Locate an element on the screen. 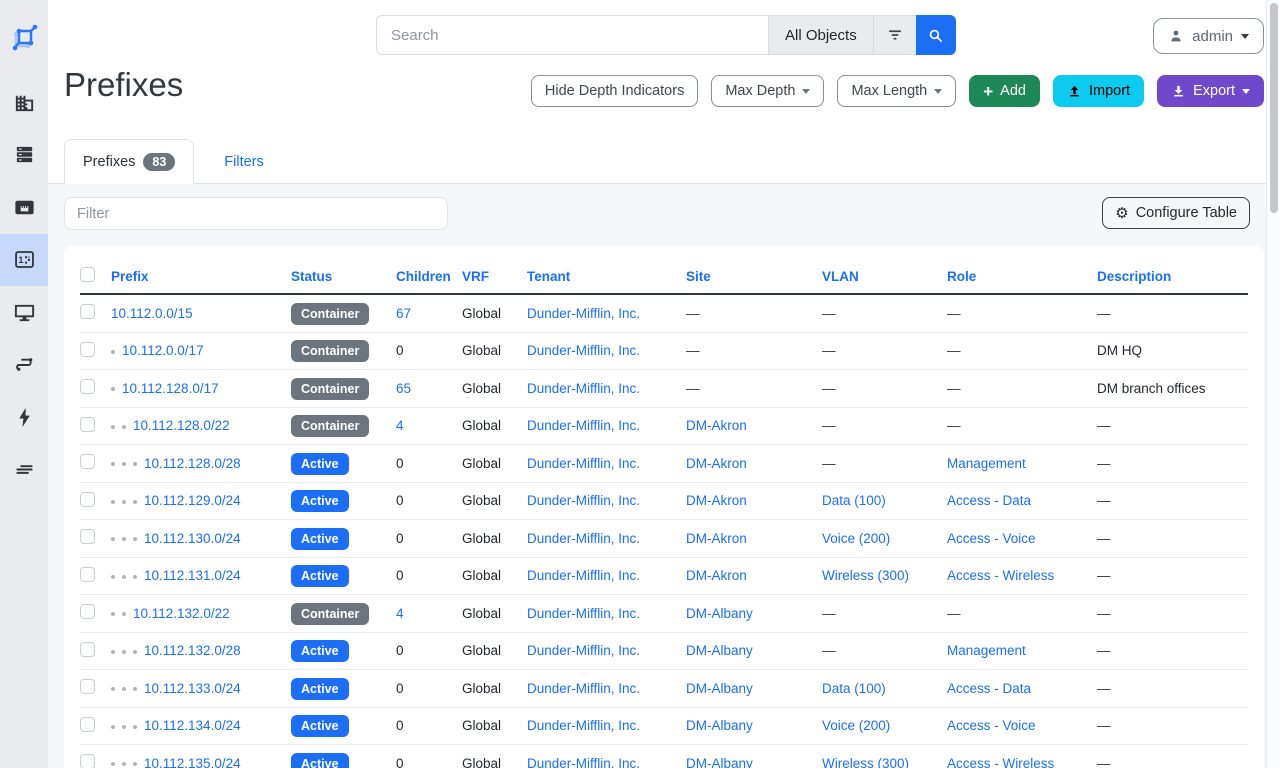  tab-filters: Filters is located at coordinates (244, 161).